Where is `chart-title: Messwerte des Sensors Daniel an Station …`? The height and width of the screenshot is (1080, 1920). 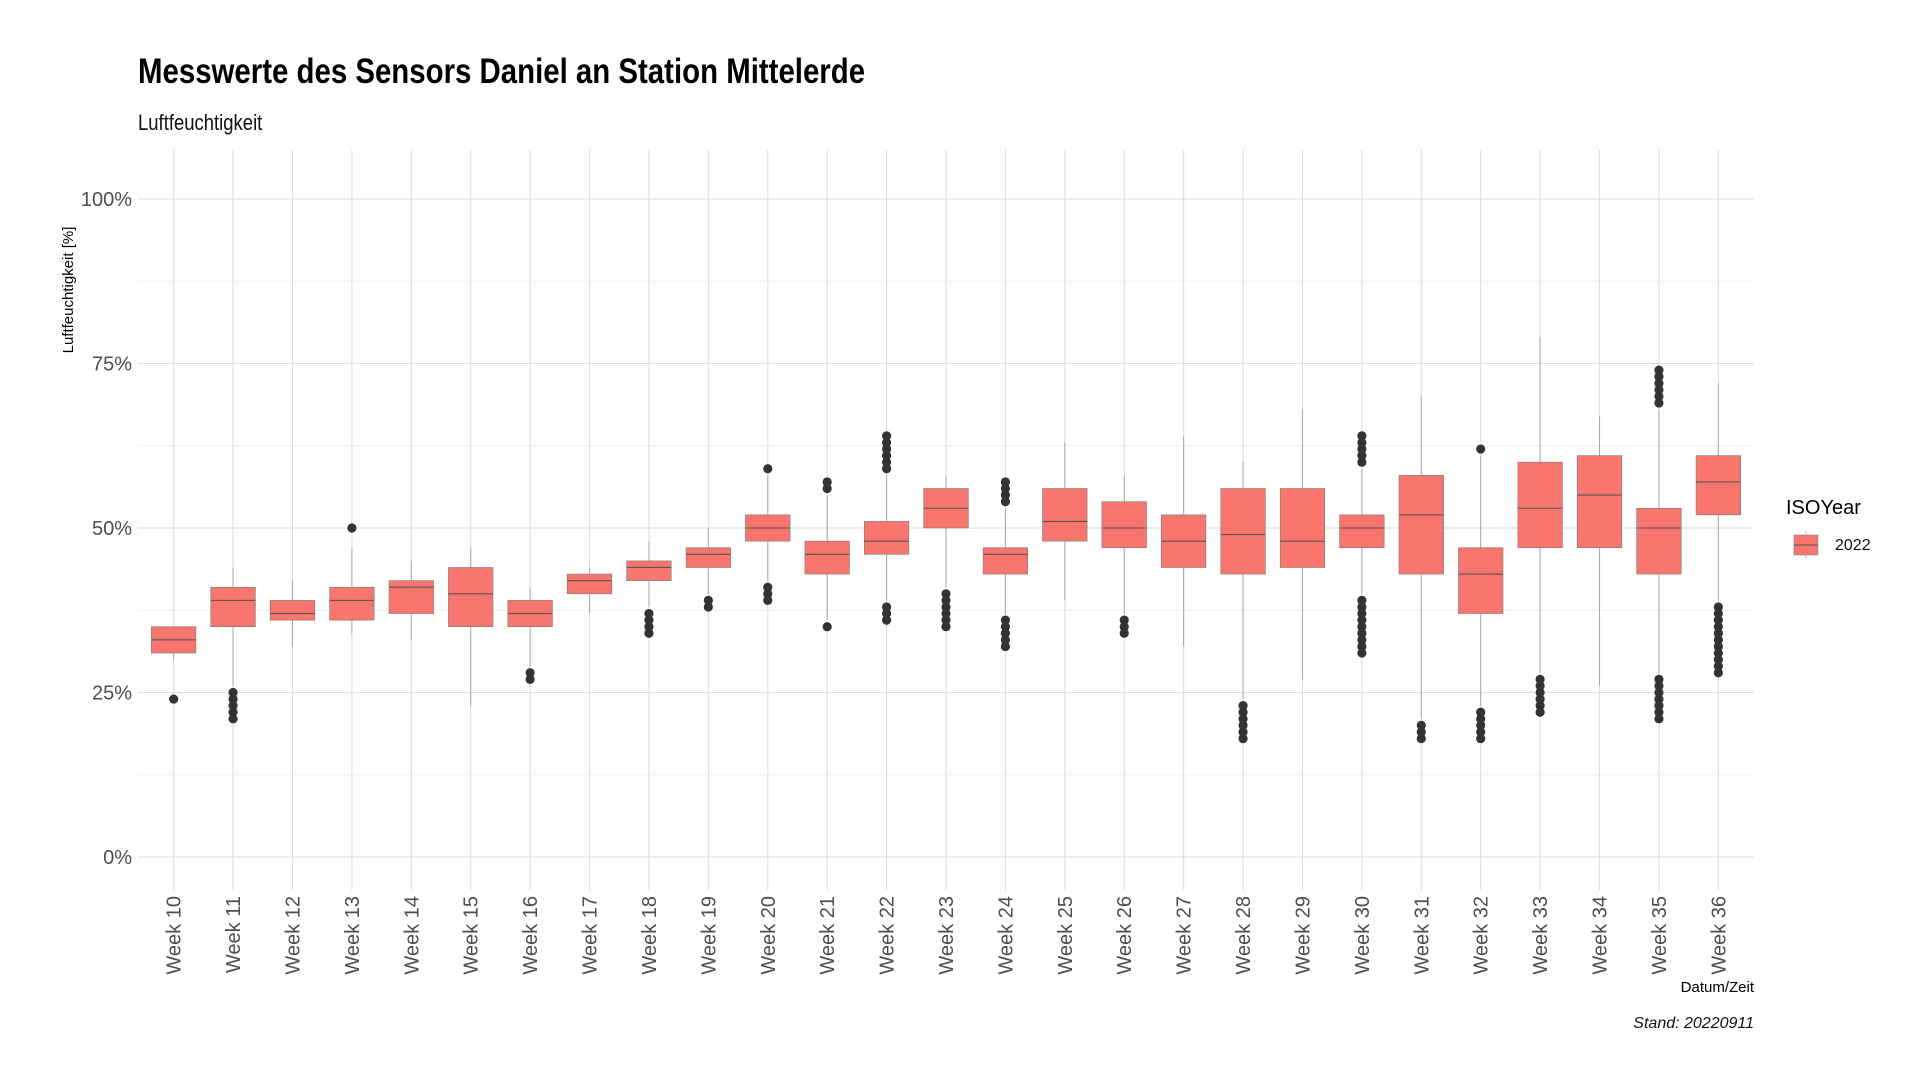
chart-title: Messwerte des Sensors Daniel an Station … is located at coordinates (502, 71).